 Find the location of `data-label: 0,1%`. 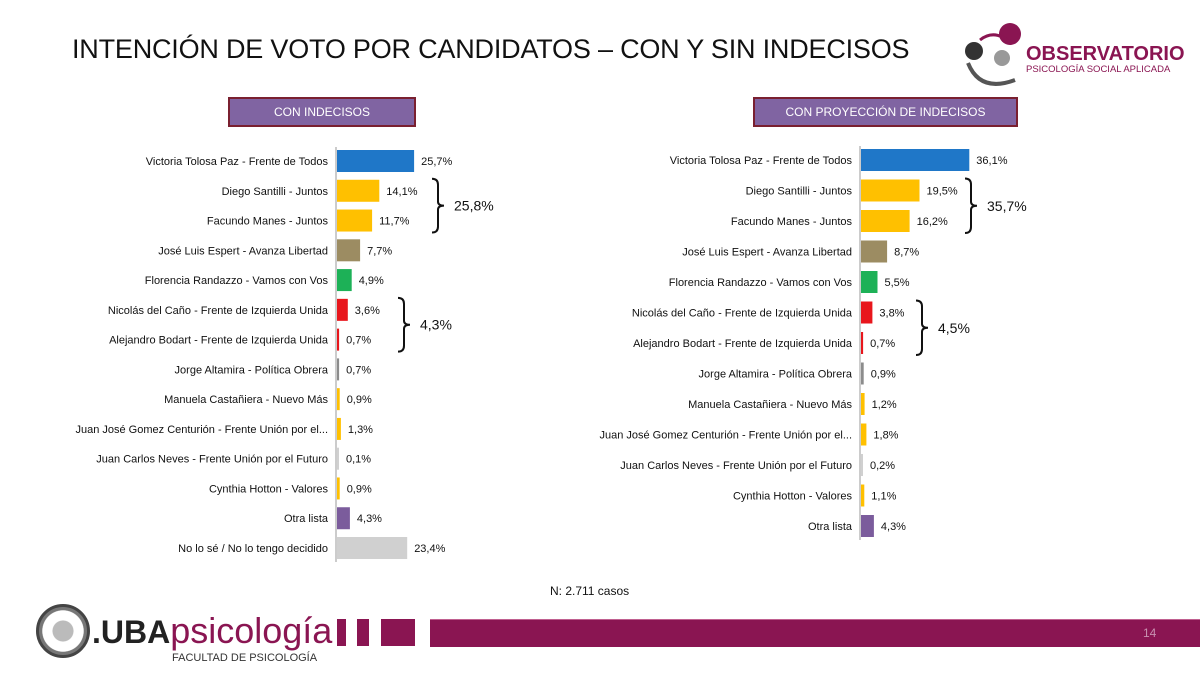

data-label: 0,1% is located at coordinates (358, 460).